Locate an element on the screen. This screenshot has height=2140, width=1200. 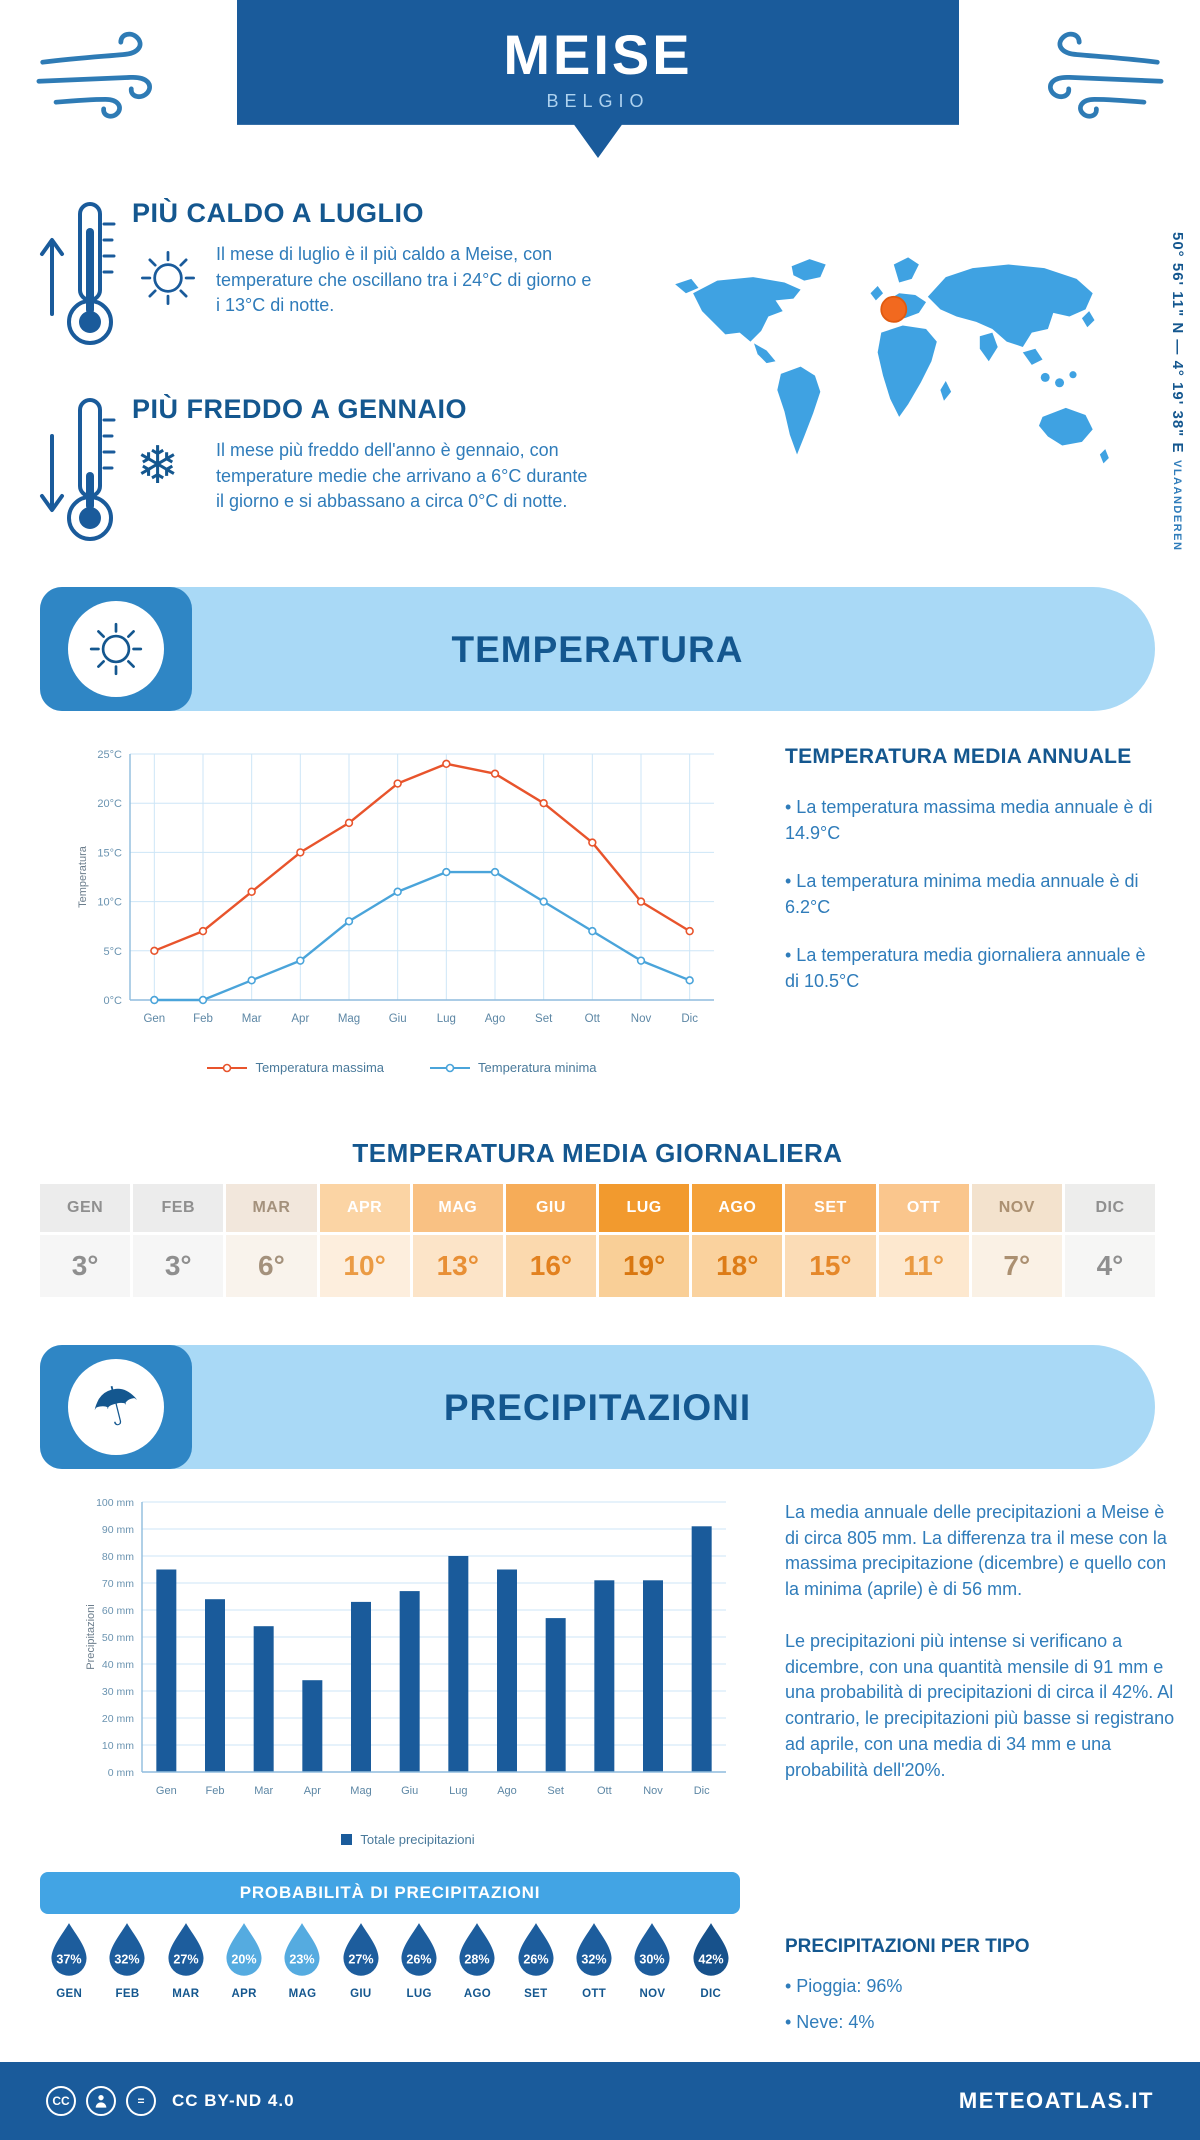
svg-text: Nov is located at coordinates (653, 1791).